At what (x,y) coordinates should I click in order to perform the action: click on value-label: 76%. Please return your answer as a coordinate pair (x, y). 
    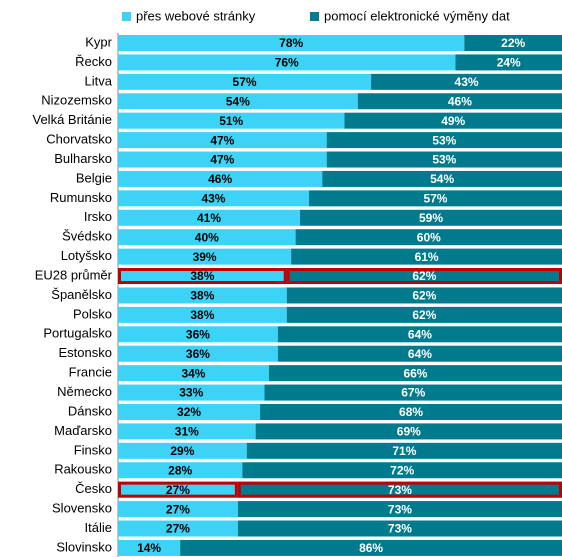
    Looking at the image, I should click on (287, 63).